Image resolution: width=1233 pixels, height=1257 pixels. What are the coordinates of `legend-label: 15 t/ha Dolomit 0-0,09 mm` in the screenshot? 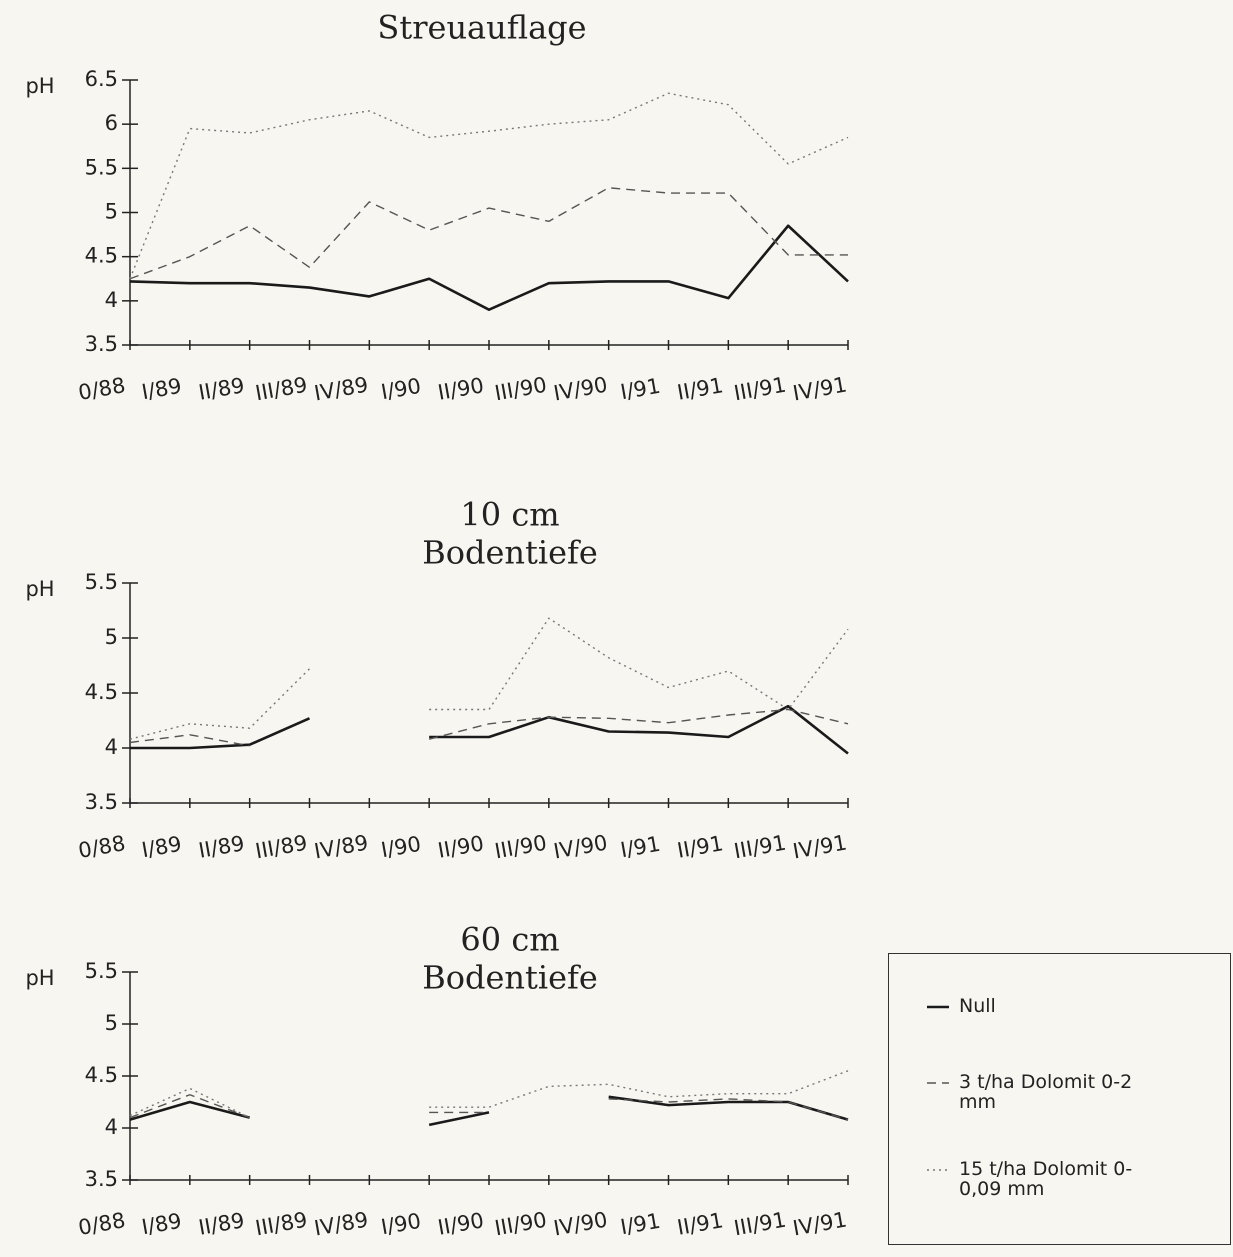 It's located at (1046, 1179).